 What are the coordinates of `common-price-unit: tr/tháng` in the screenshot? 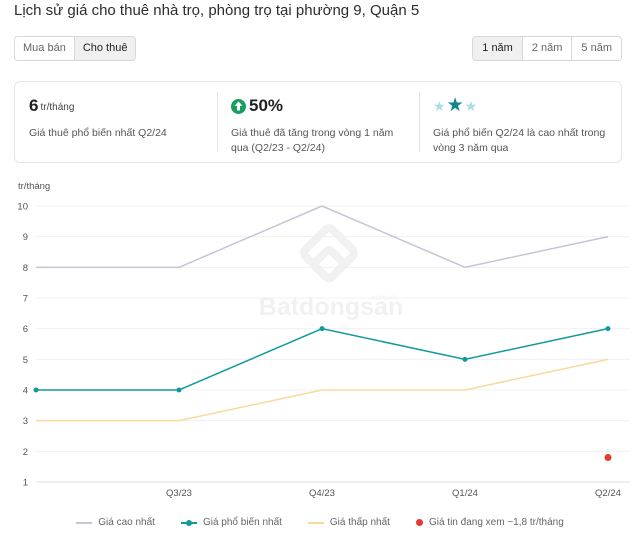 It's located at (57, 107).